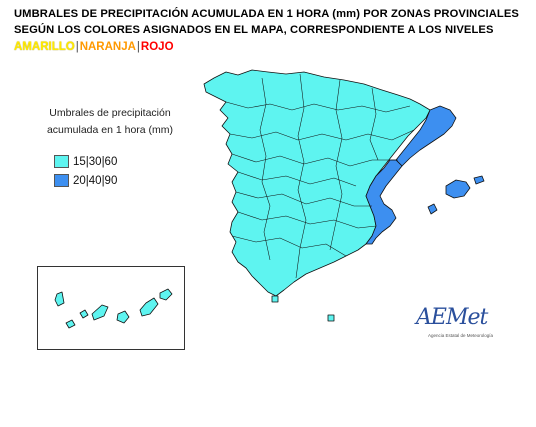 This screenshot has width=536, height=427. I want to click on gran-canaria-zone, so click(123, 317).